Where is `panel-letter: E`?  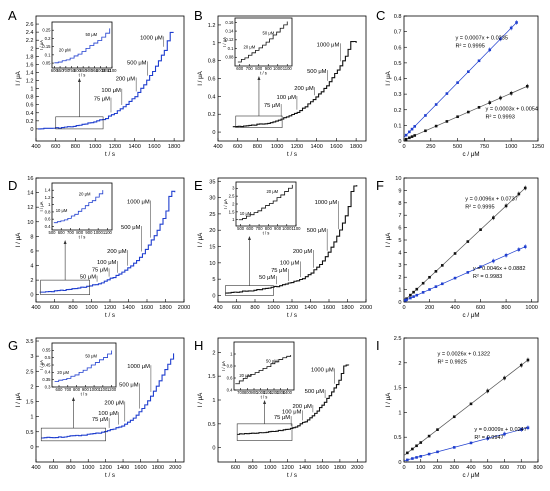
panel-letter: E is located at coordinates (198, 185).